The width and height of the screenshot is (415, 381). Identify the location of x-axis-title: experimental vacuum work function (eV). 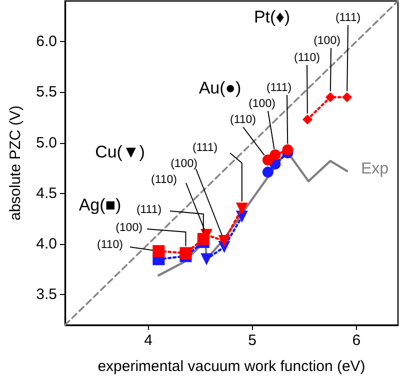
(232, 366).